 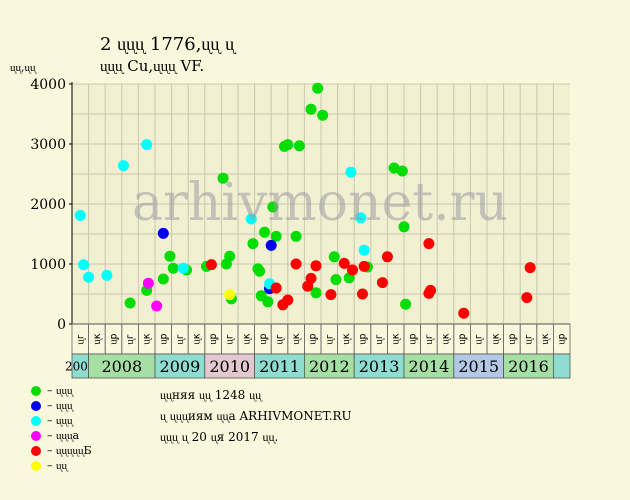 I want to click on year-band-label: 2010, so click(x=229, y=366).